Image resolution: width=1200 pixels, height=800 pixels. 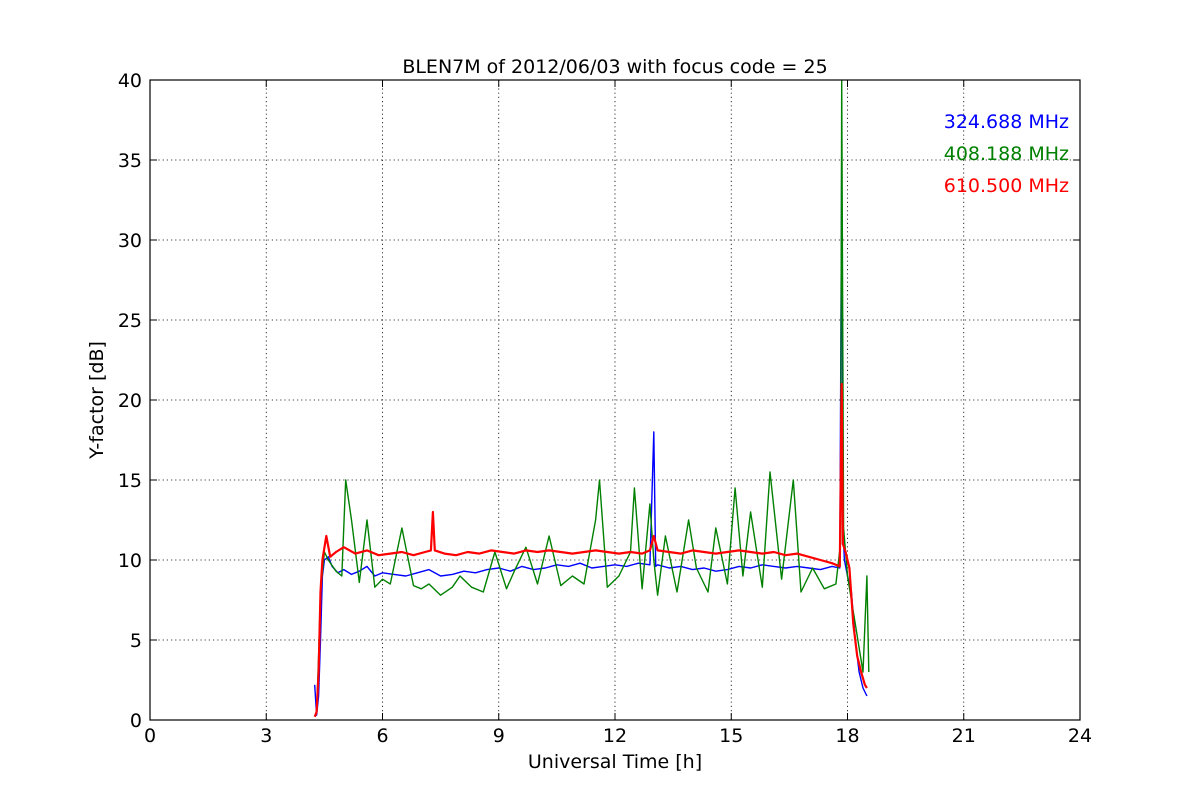 What do you see at coordinates (847, 736) in the screenshot?
I see `x-tick-label: 18` at bounding box center [847, 736].